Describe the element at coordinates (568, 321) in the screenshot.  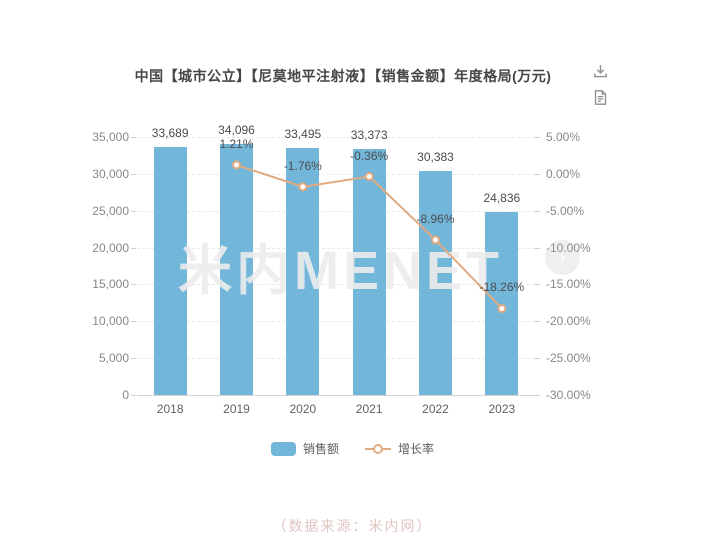
I see `right-axis-label: -20.00%` at that location.